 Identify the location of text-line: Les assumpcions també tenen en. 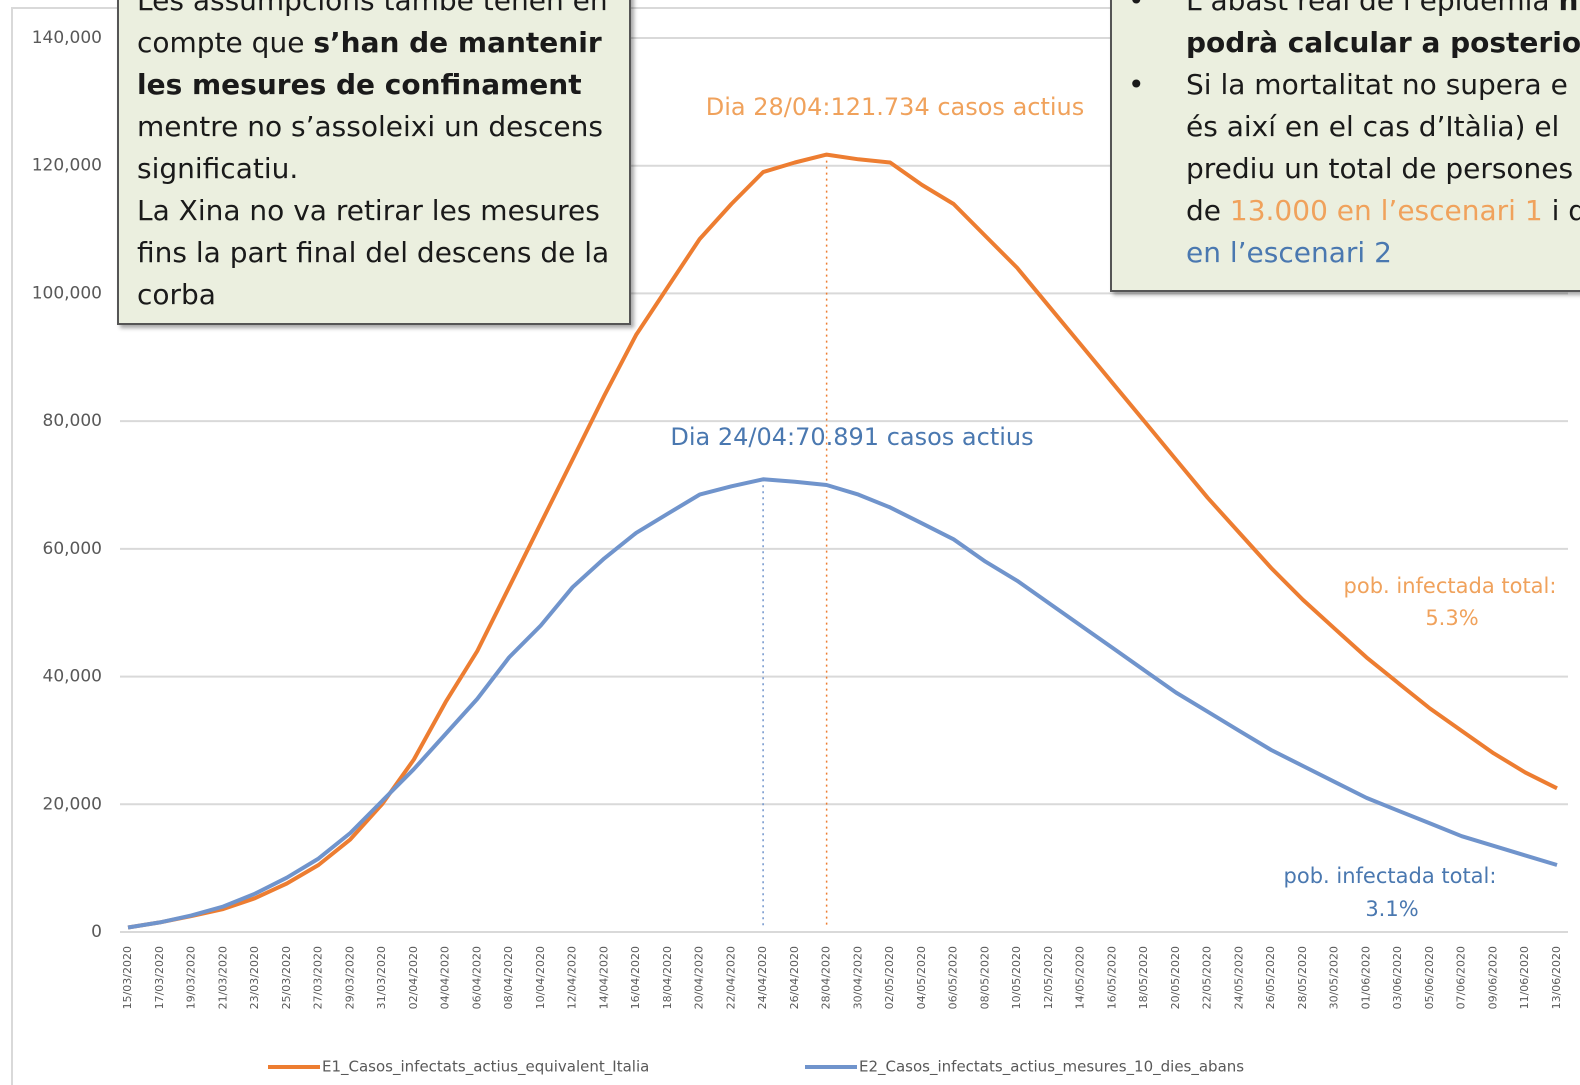
(383, 11).